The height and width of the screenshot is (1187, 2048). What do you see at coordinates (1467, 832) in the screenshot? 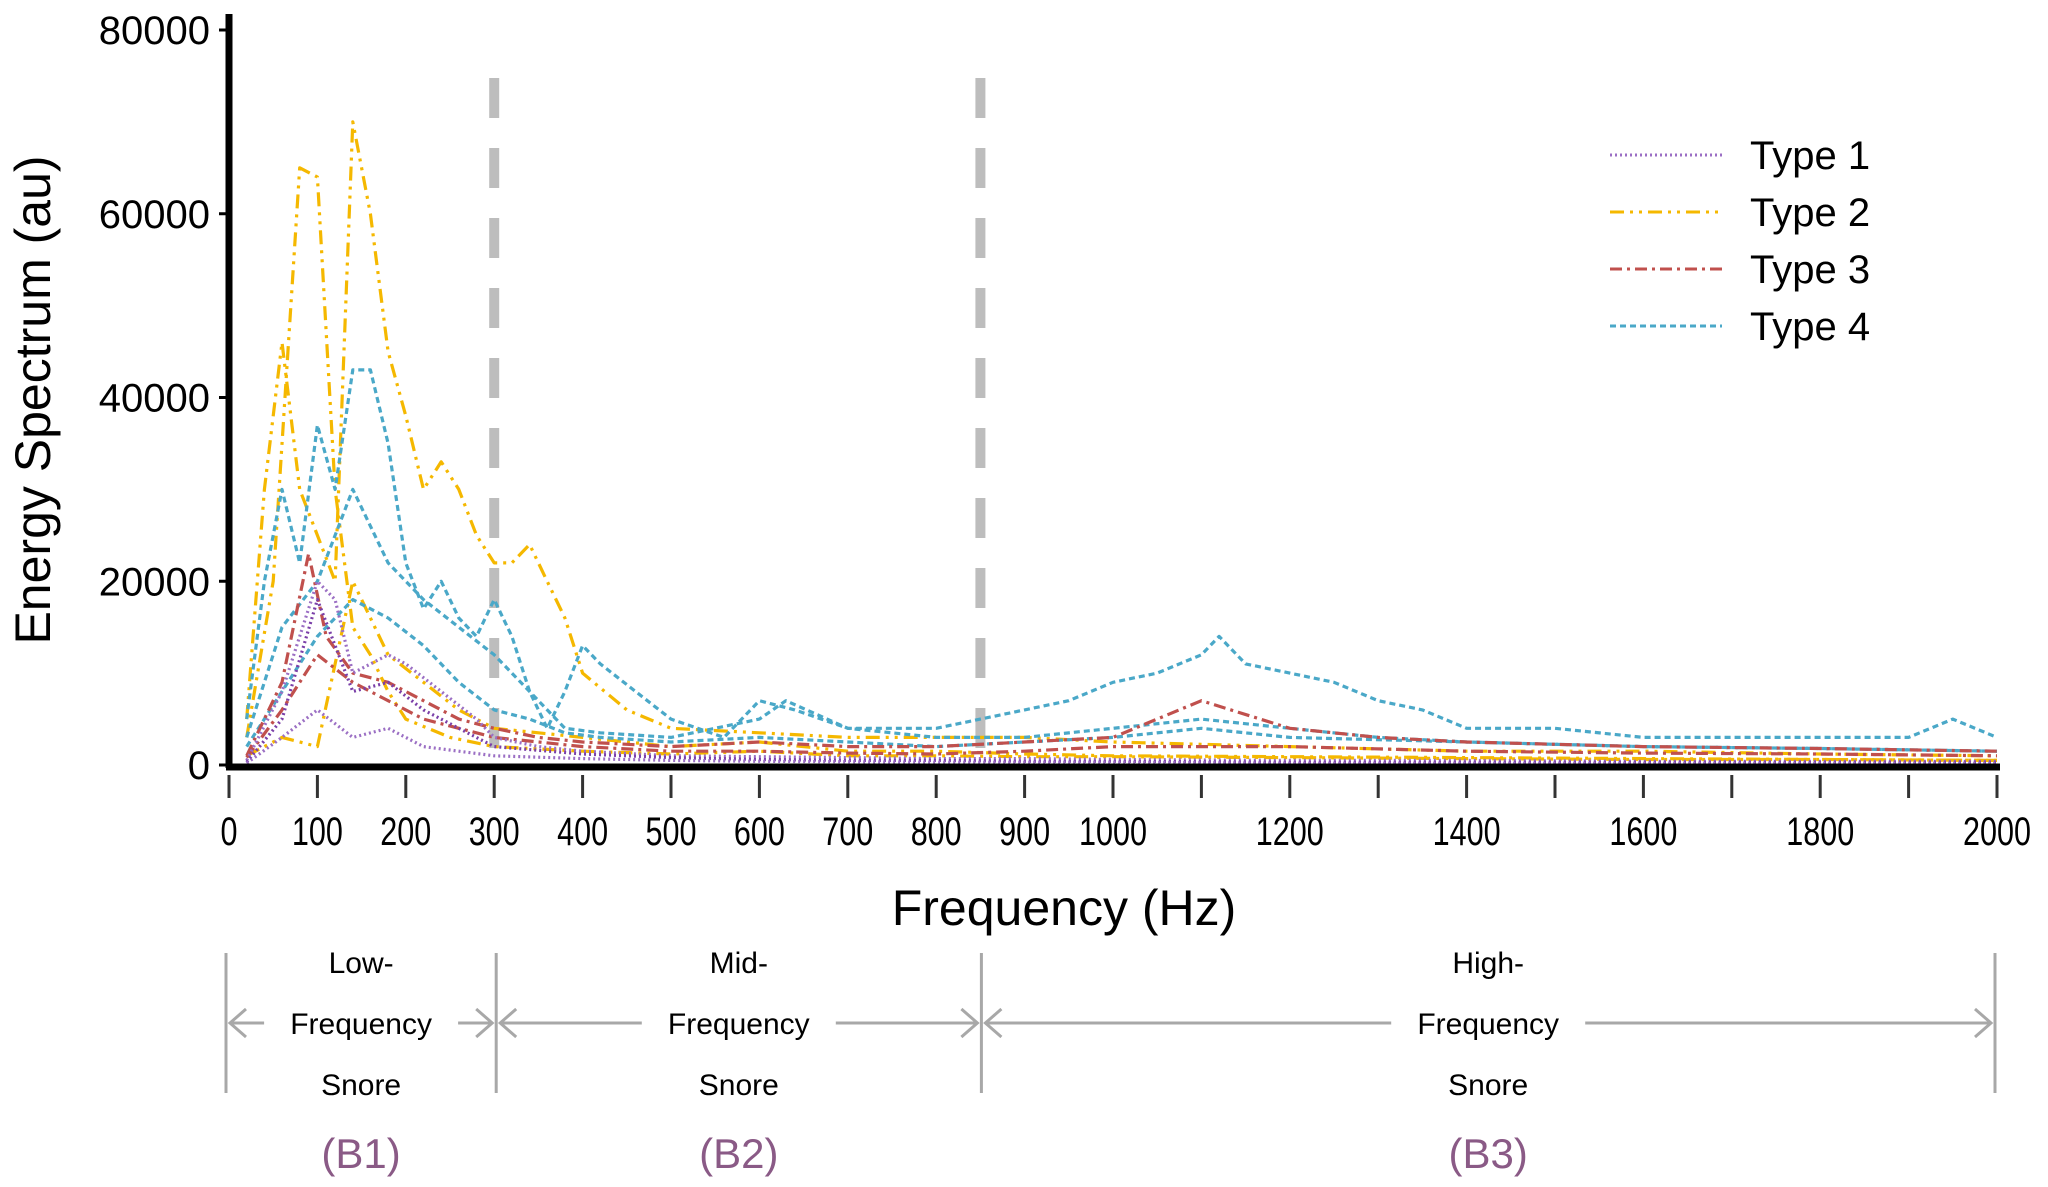
I see `x-tick-label: 1400` at bounding box center [1467, 832].